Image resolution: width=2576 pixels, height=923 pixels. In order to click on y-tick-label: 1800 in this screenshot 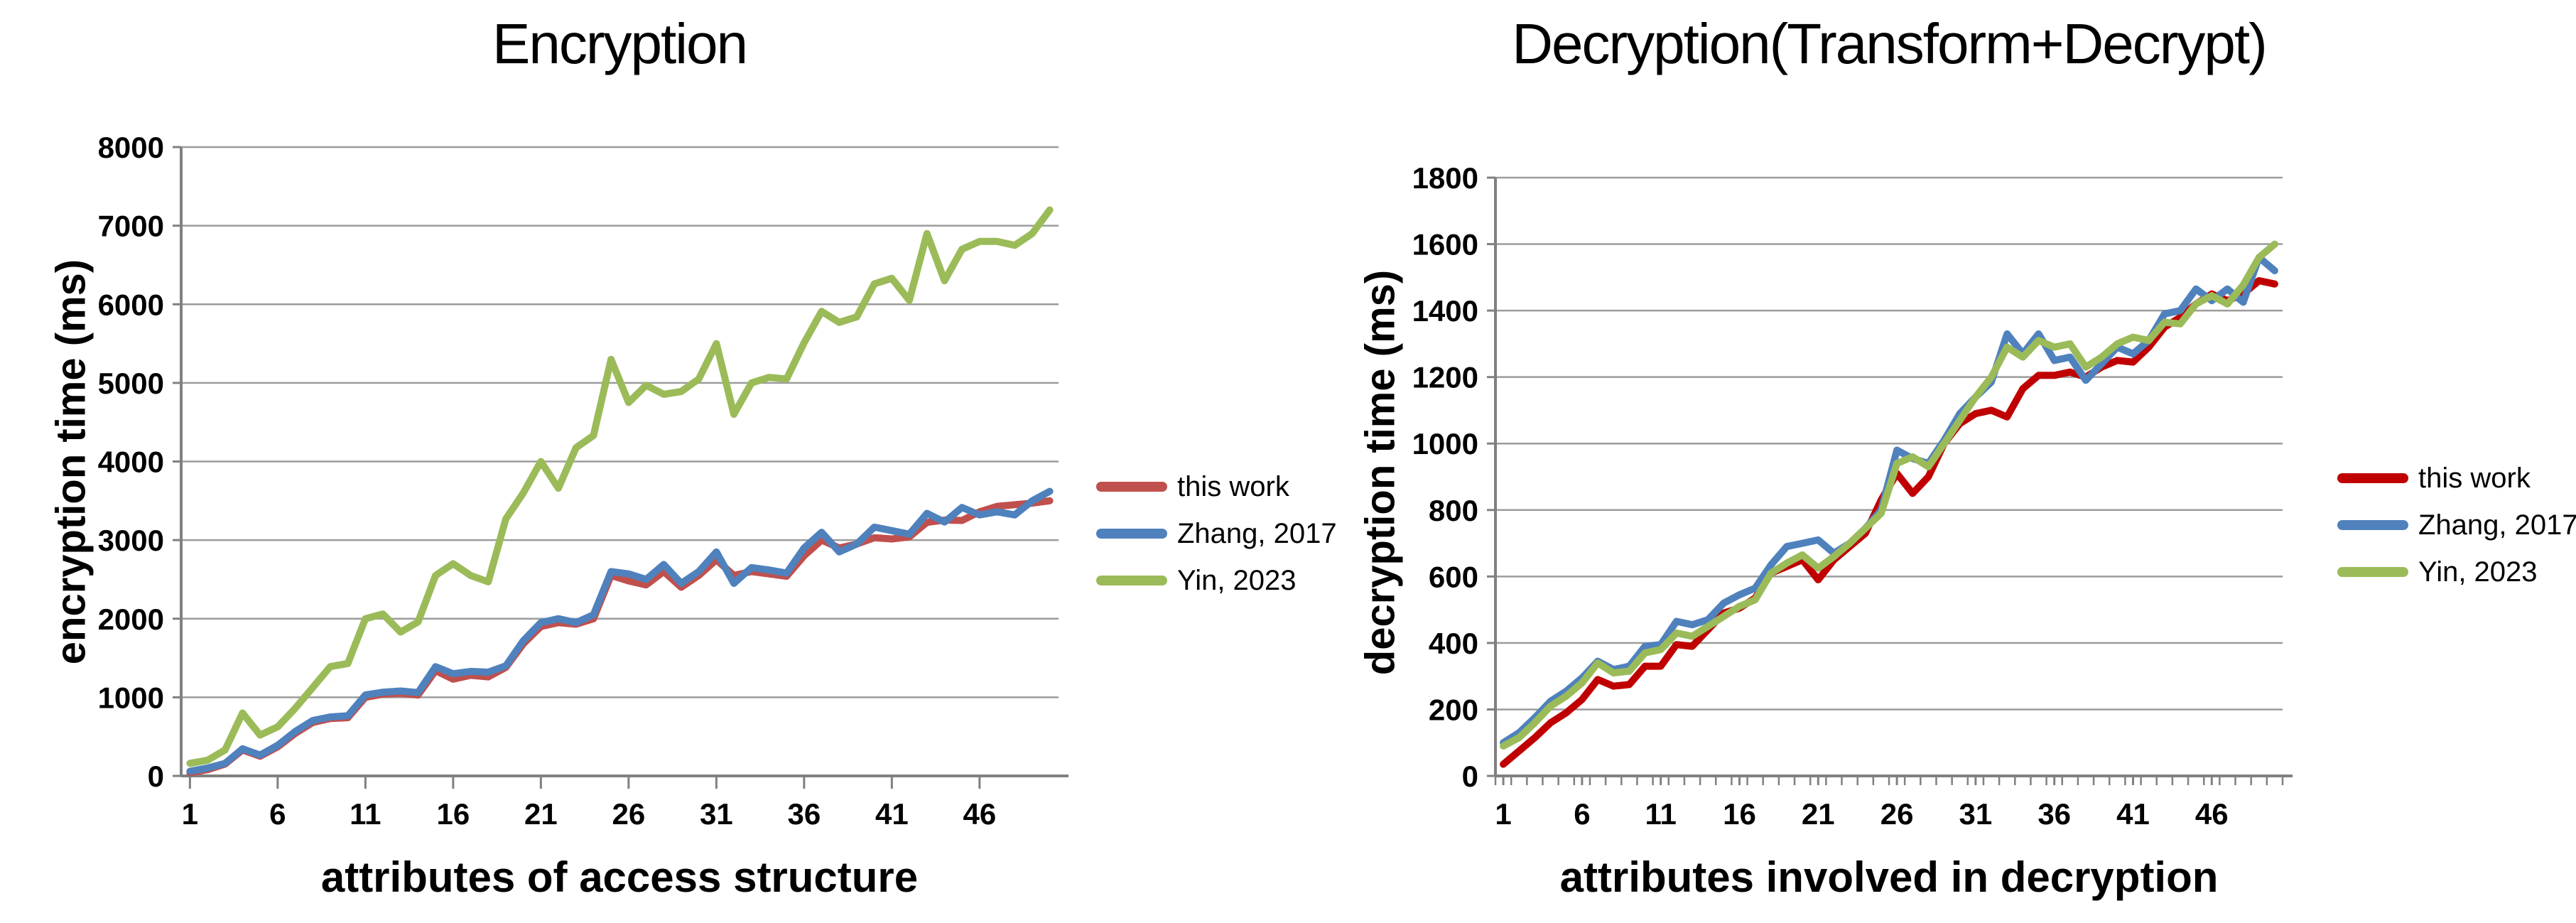, I will do `click(1445, 178)`.